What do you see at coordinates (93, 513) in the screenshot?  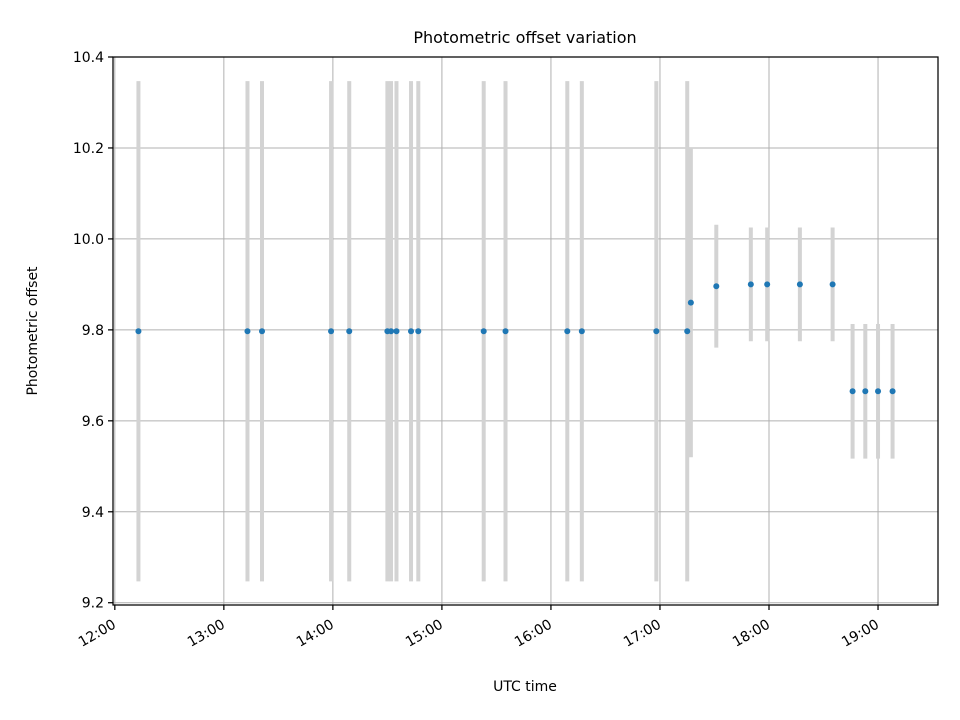 I see `y-tick-label: 9.4` at bounding box center [93, 513].